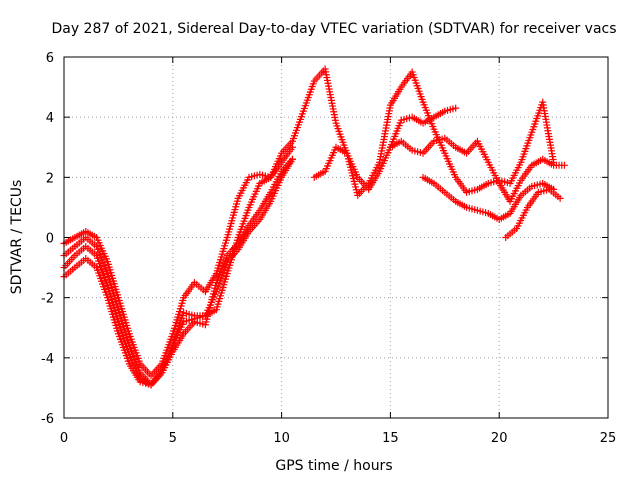 The height and width of the screenshot is (485, 640). What do you see at coordinates (50, 58) in the screenshot?
I see `y-tick-label: 6` at bounding box center [50, 58].